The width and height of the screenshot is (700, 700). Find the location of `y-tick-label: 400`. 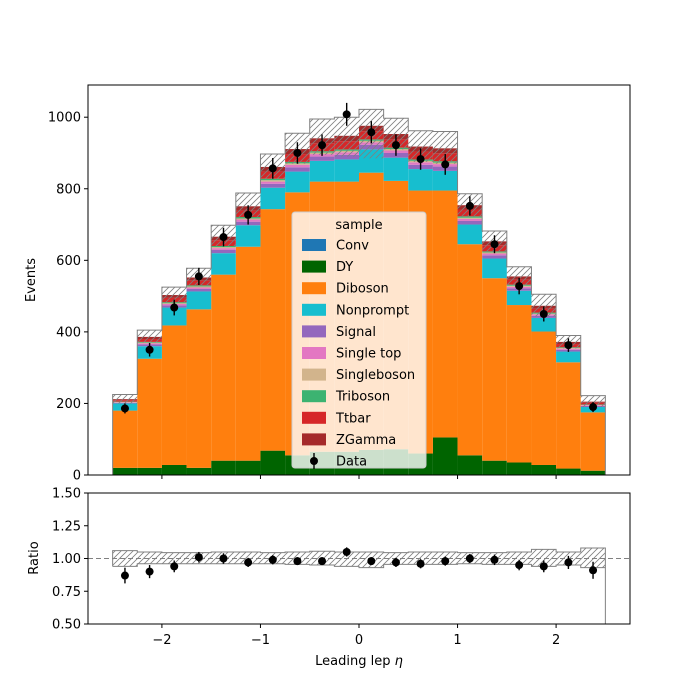

y-tick-label: 400 is located at coordinates (68, 332).